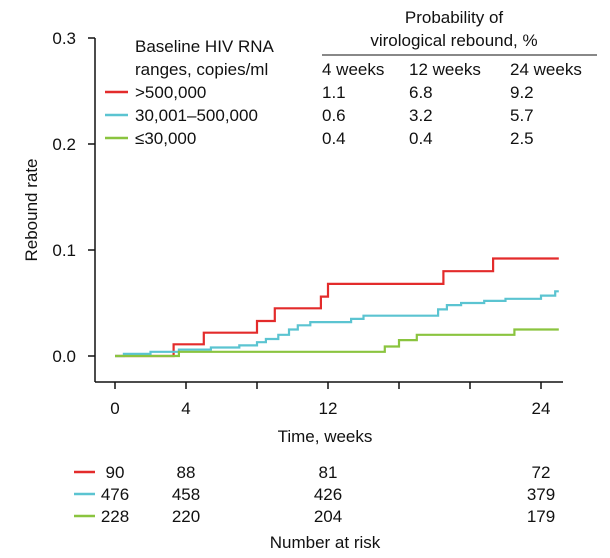 The image size is (610, 558). I want to click on probability-value: 2.5, so click(522, 138).